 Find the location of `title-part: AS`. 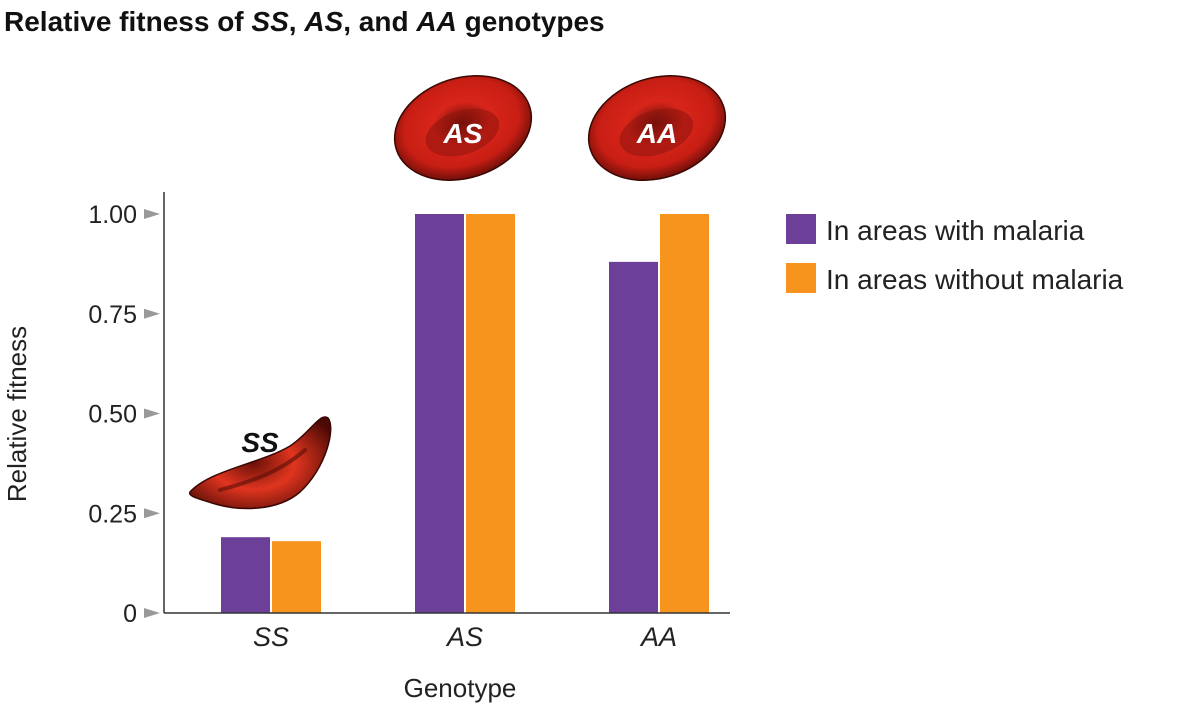

title-part: AS is located at coordinates (323, 21).